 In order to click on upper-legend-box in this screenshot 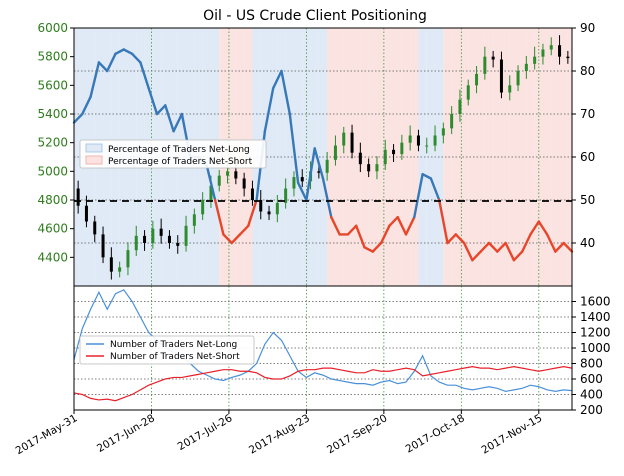, I will do `click(173, 154)`.